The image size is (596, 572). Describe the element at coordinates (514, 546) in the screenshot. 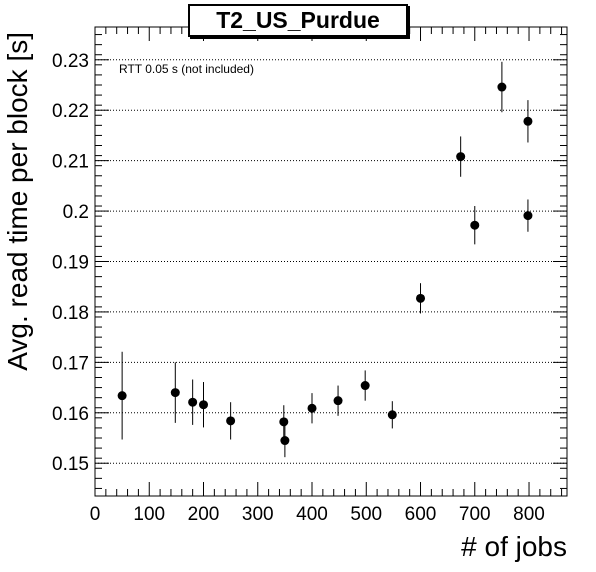

I see `x-axis-label: # of jobs` at that location.